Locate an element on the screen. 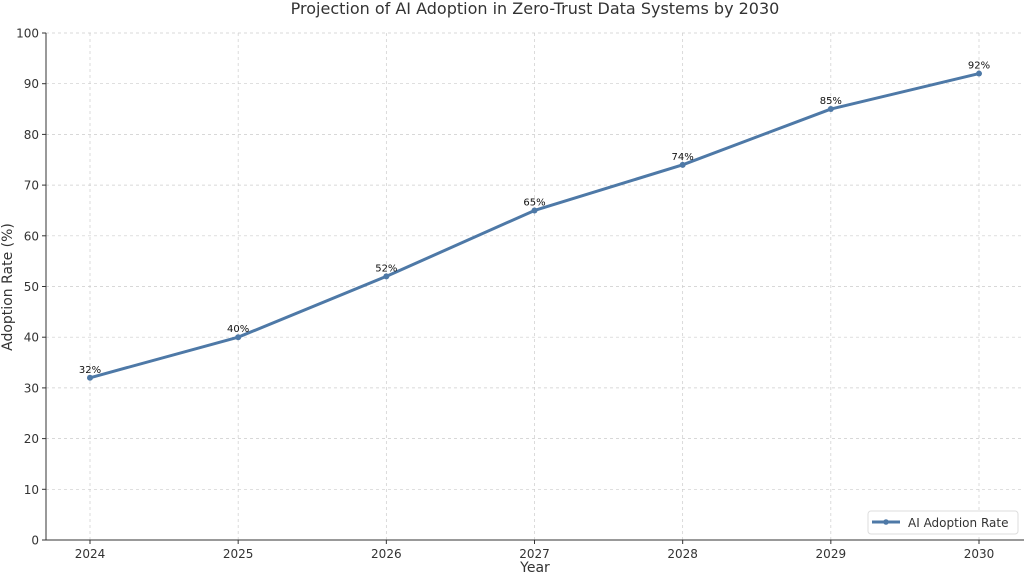  x-axis-label: Year is located at coordinates (534, 567).